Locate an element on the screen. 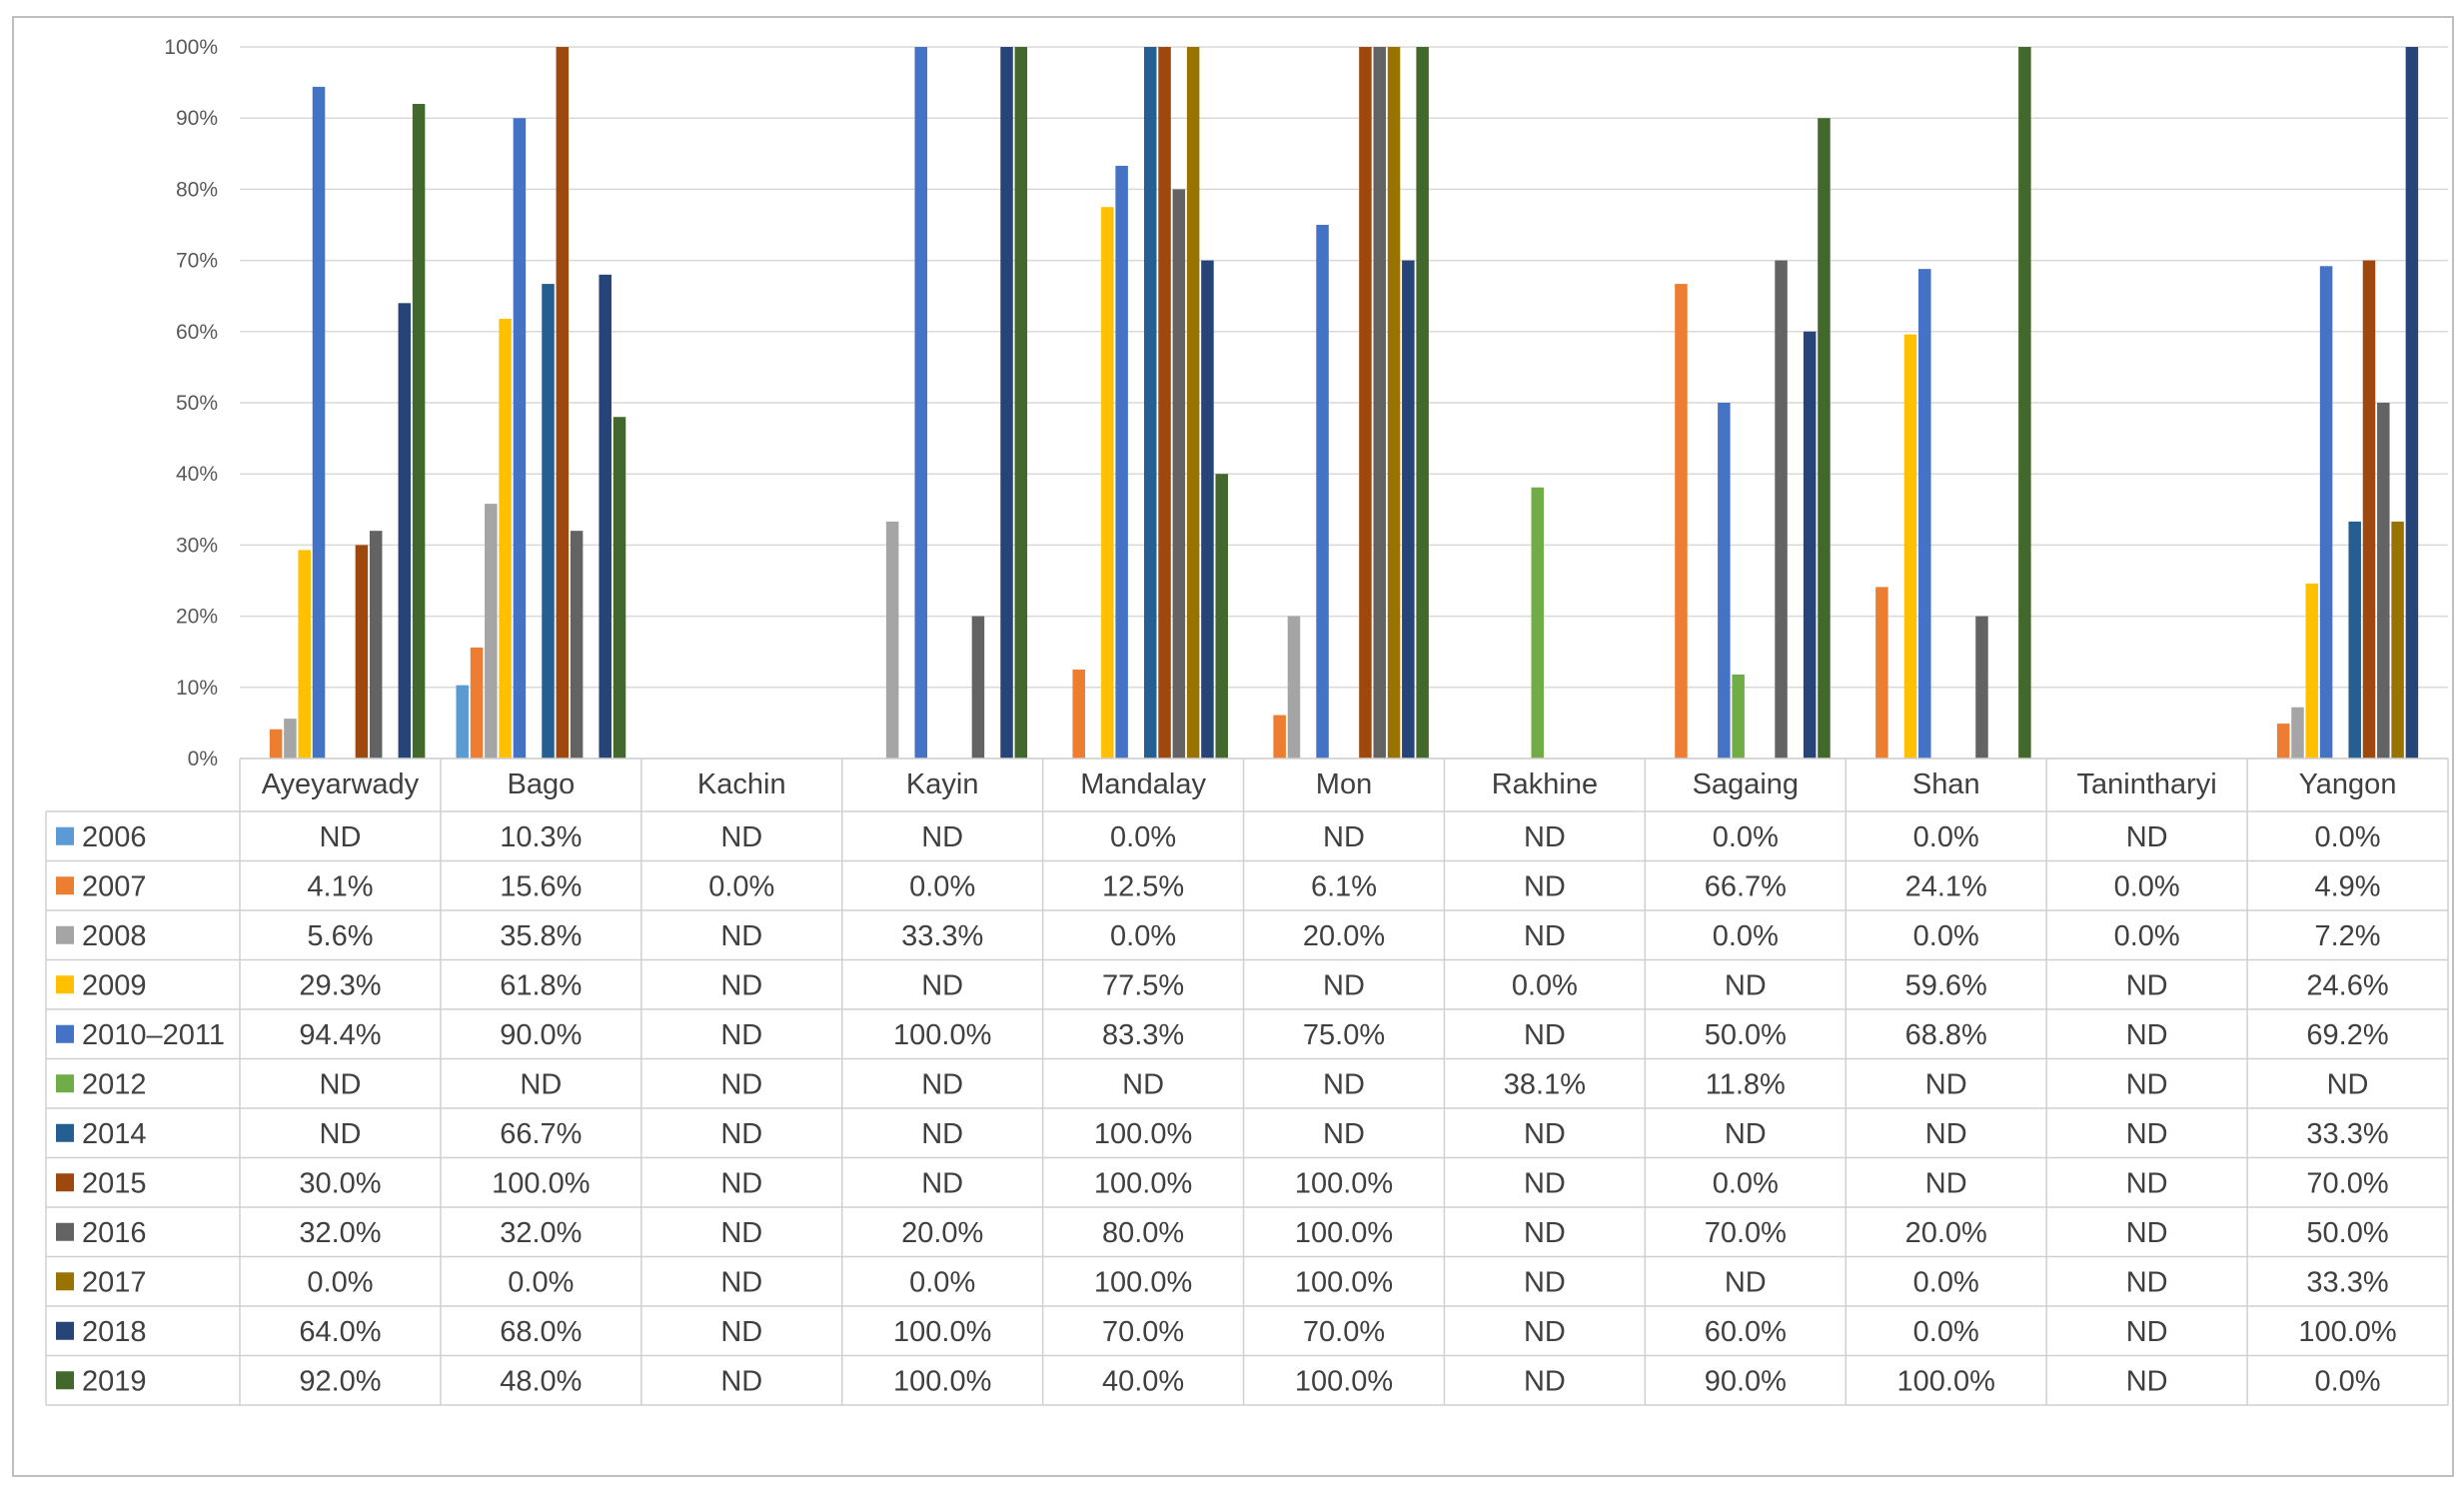  table-cell: 40.0% is located at coordinates (1143, 1381).